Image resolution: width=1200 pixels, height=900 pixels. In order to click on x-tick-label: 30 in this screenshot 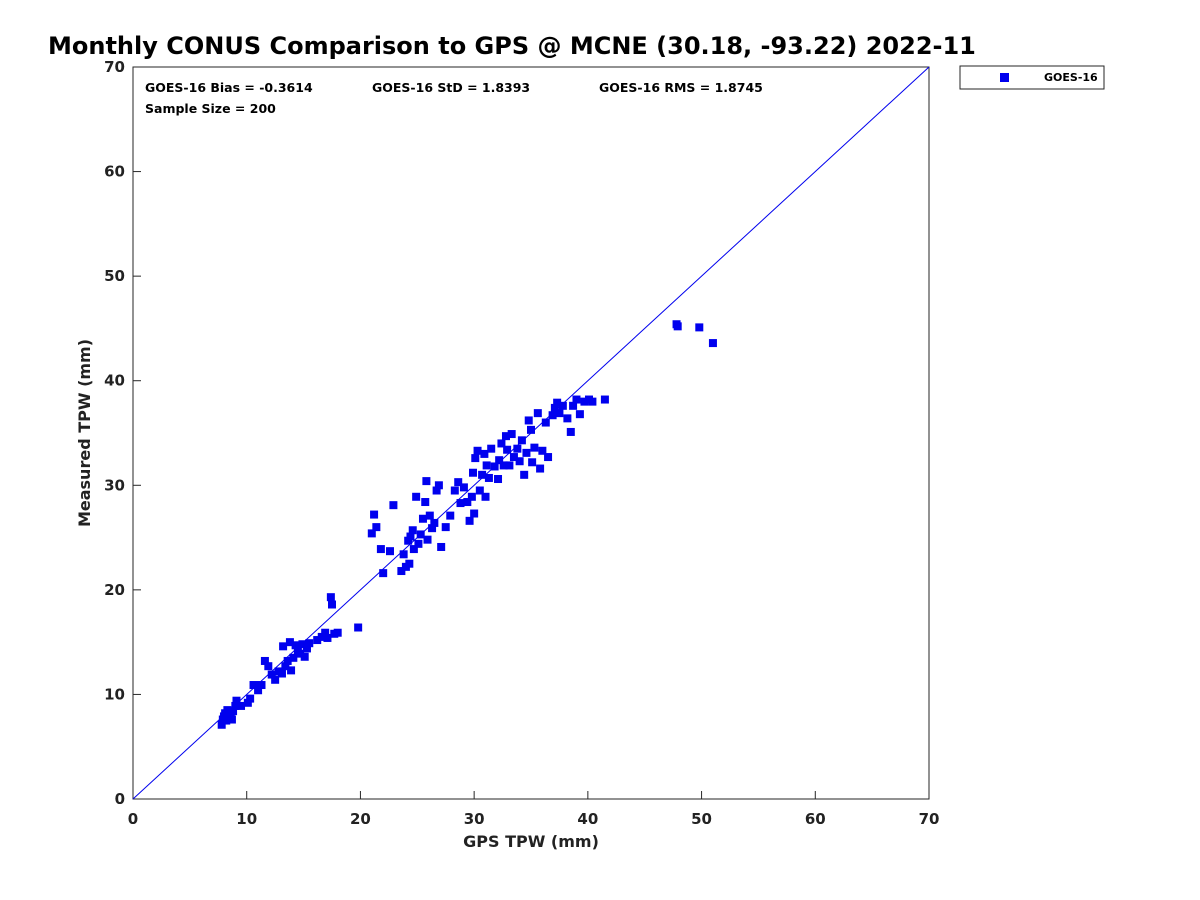, I will do `click(474, 819)`.